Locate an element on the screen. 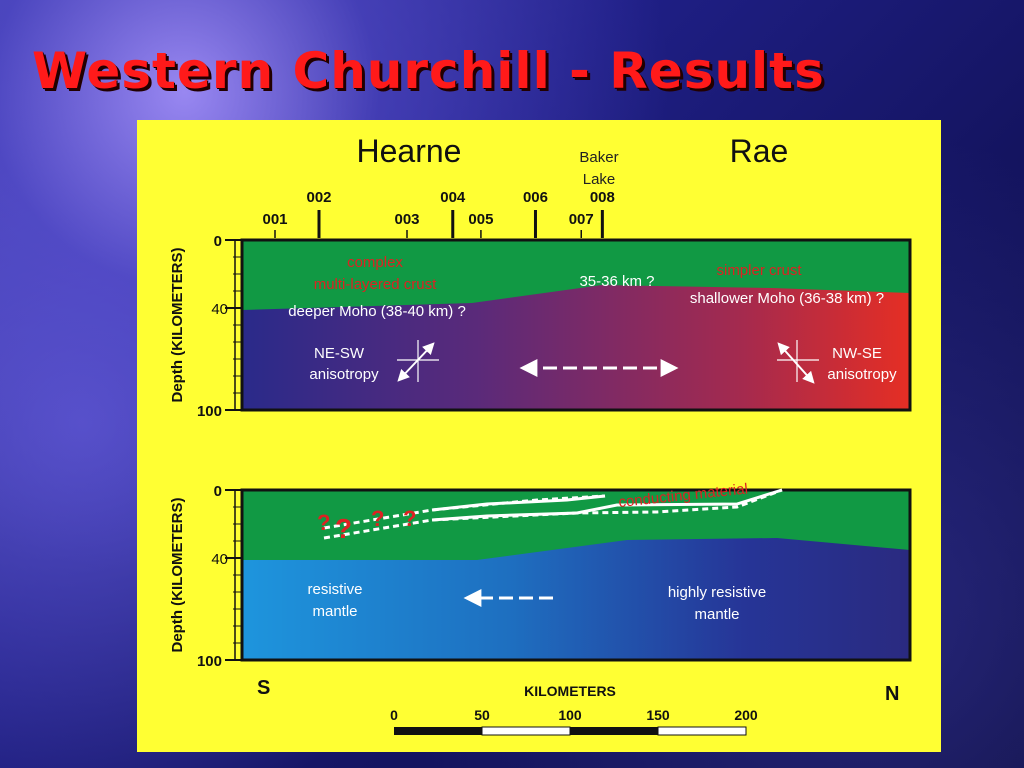  complex-crust-label-line2: multi-layered crust is located at coordinates (375, 284).